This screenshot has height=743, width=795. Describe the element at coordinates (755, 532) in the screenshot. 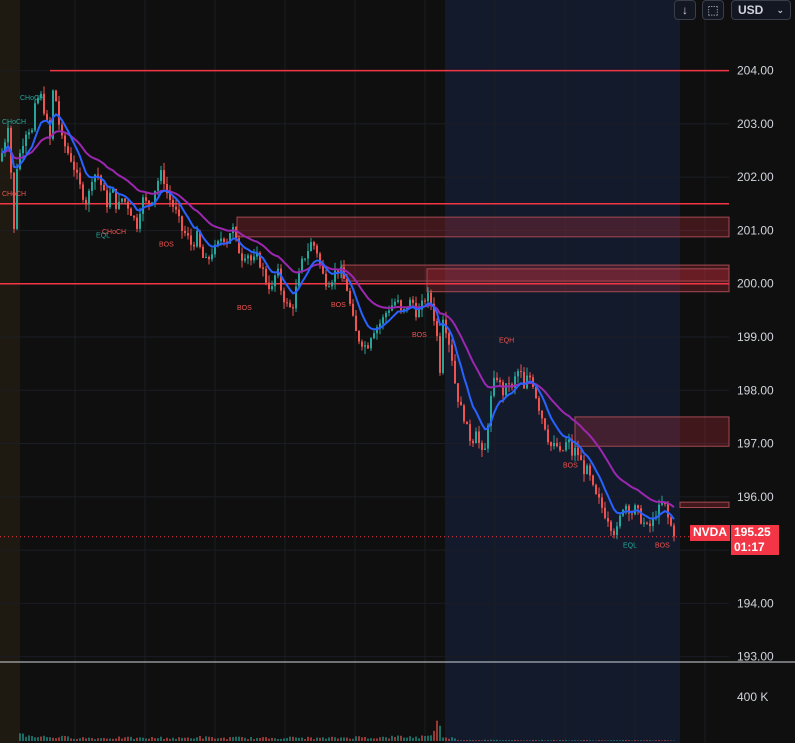

I see `last-price-label: 195.25` at that location.